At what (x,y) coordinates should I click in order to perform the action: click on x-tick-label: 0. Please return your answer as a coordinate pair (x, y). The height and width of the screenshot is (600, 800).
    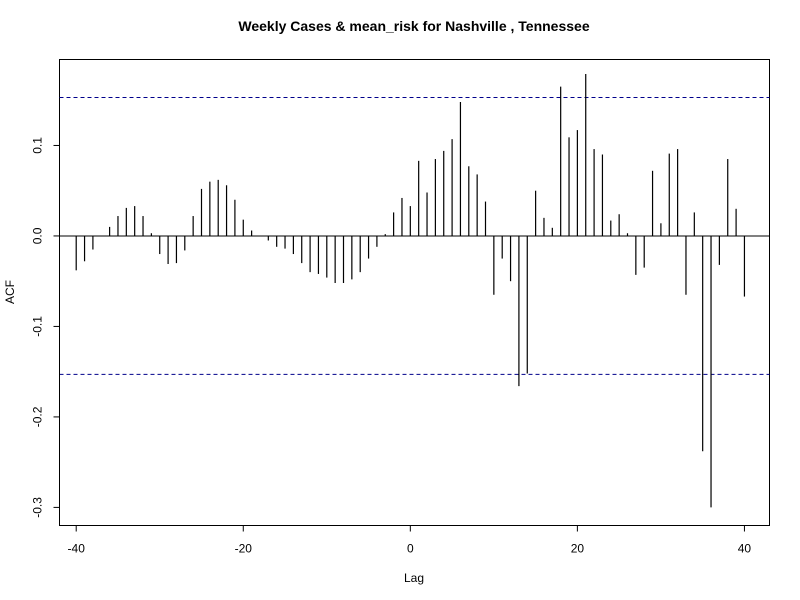
    Looking at the image, I should click on (410, 549).